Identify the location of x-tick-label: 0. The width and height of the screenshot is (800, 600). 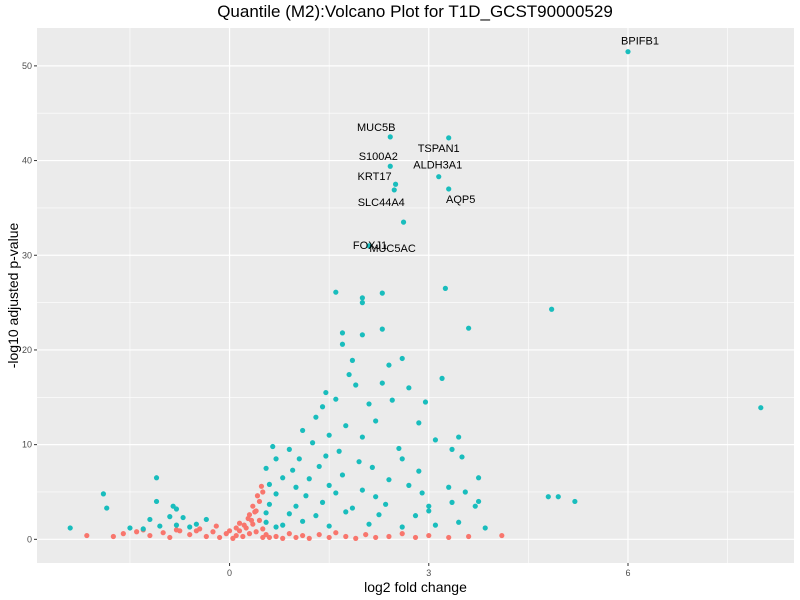
(229, 573).